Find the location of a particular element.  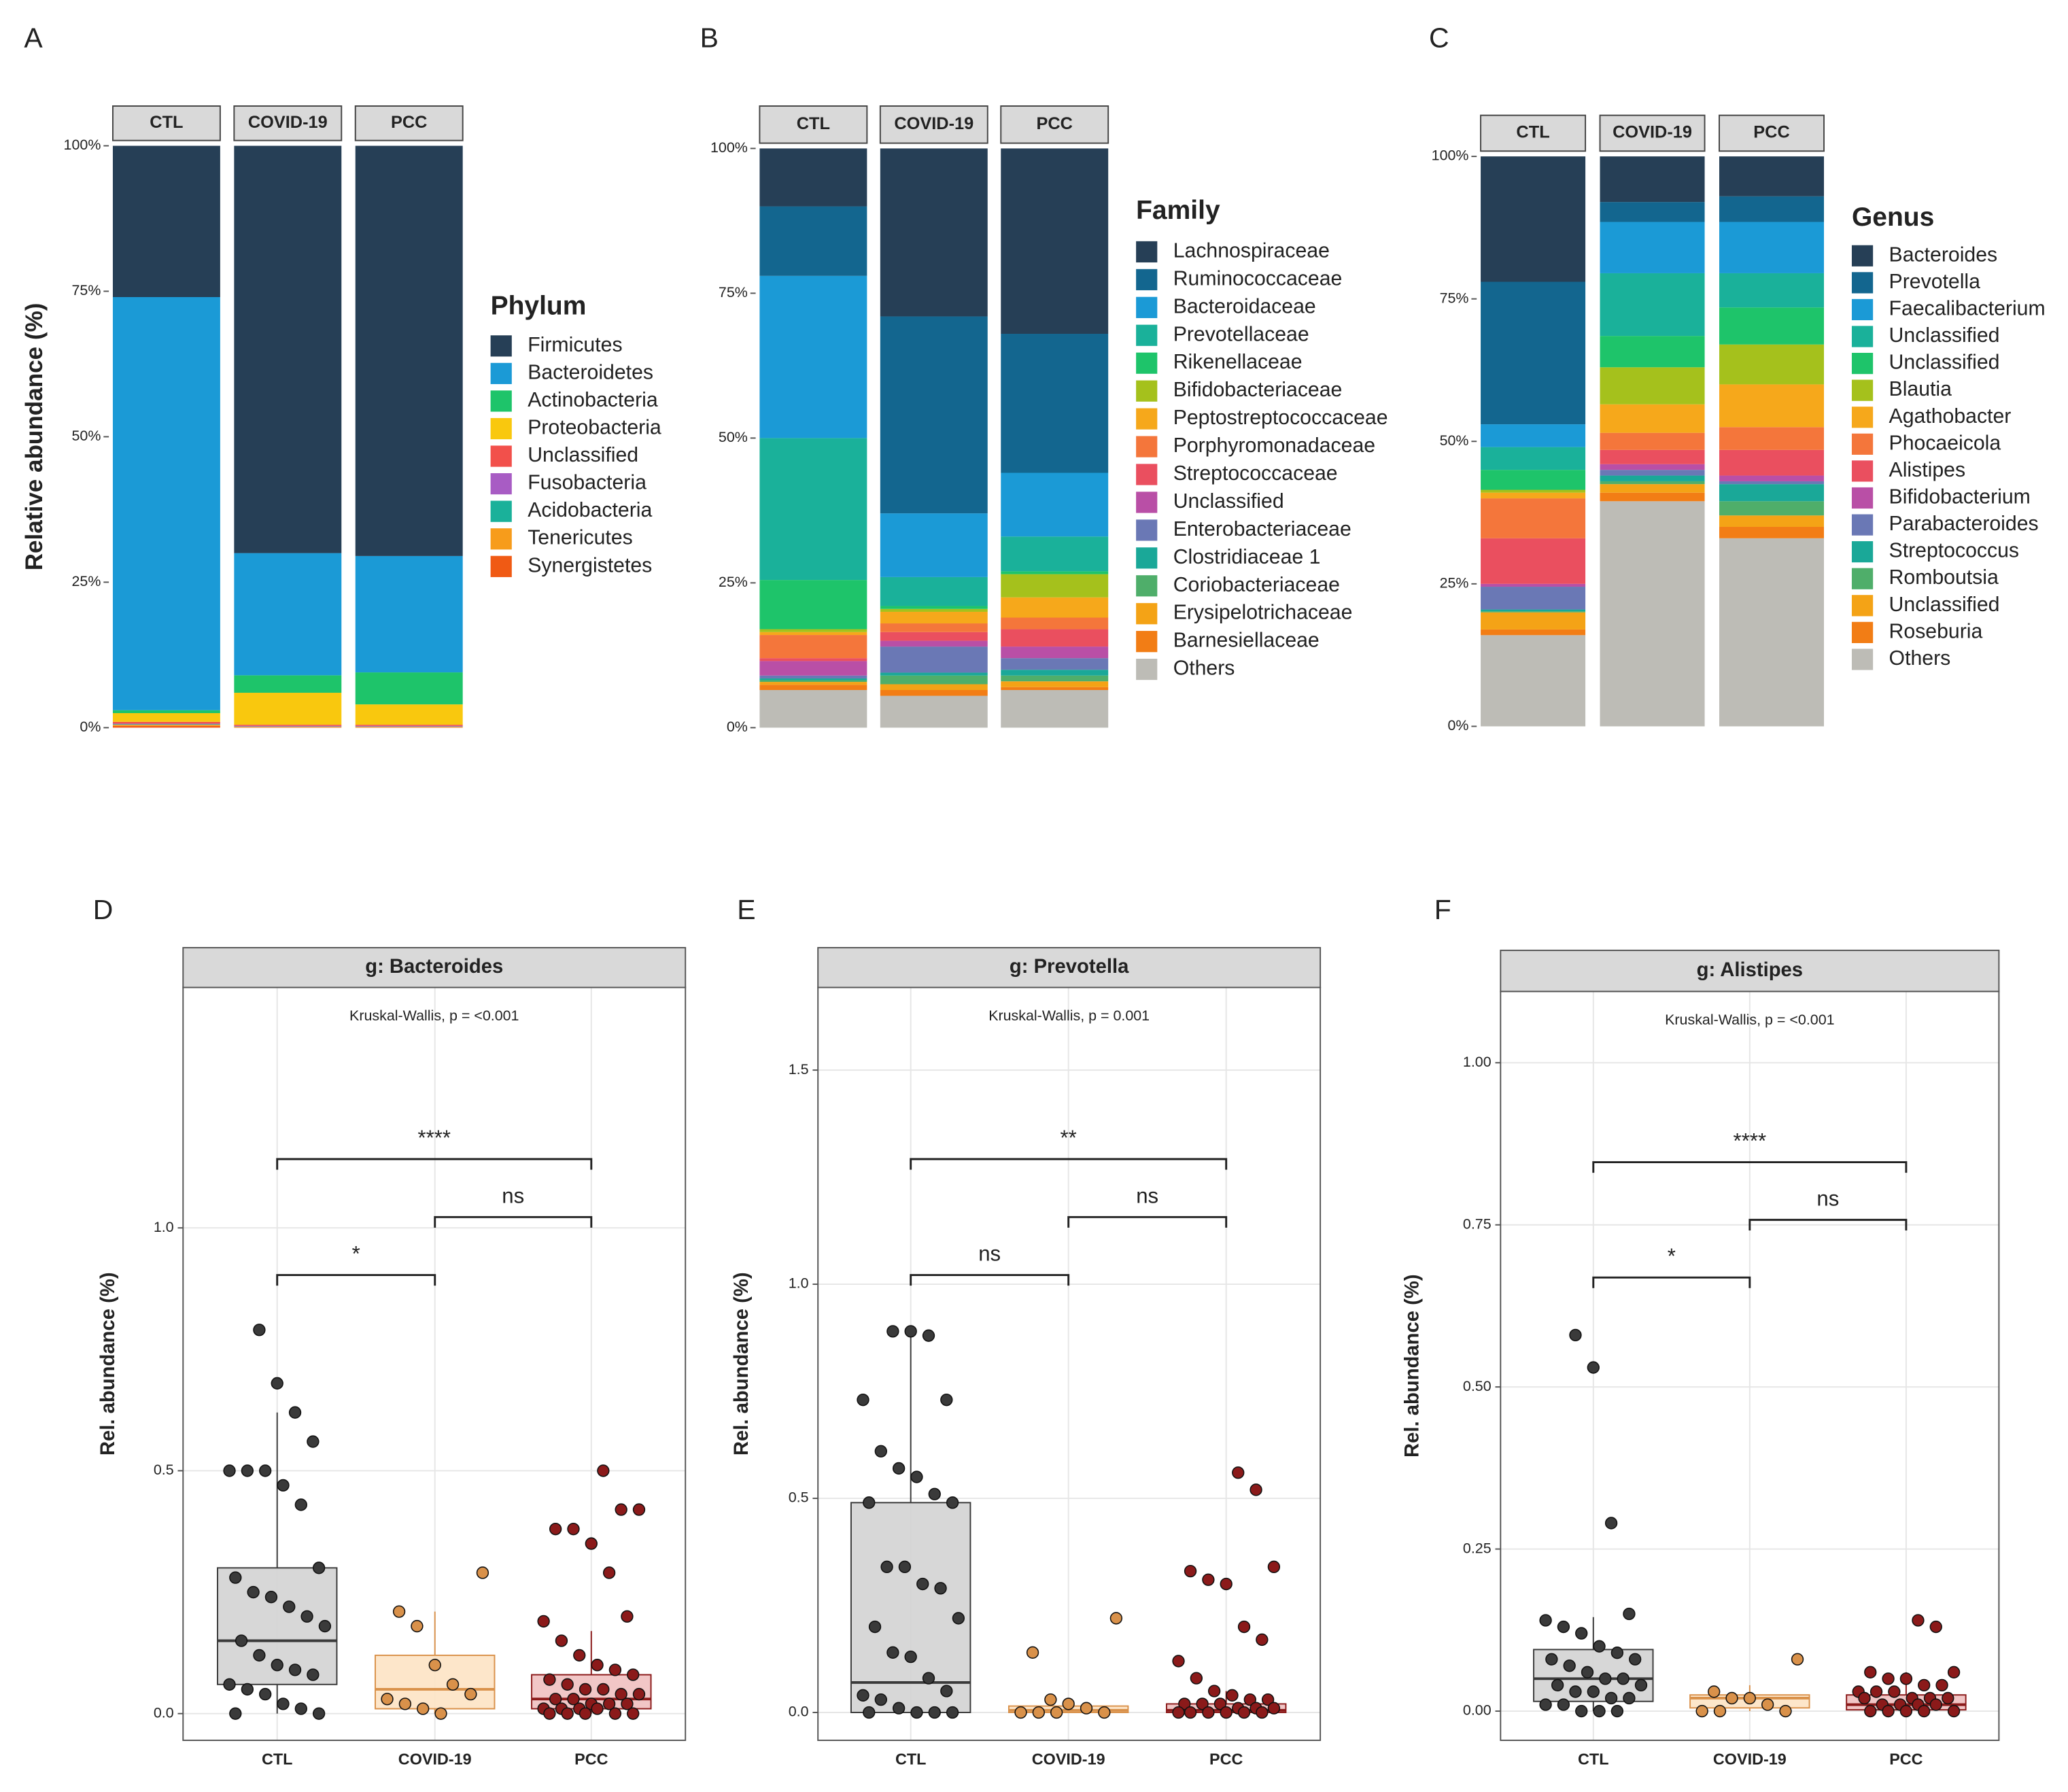

panel-label: B is located at coordinates (709, 37).